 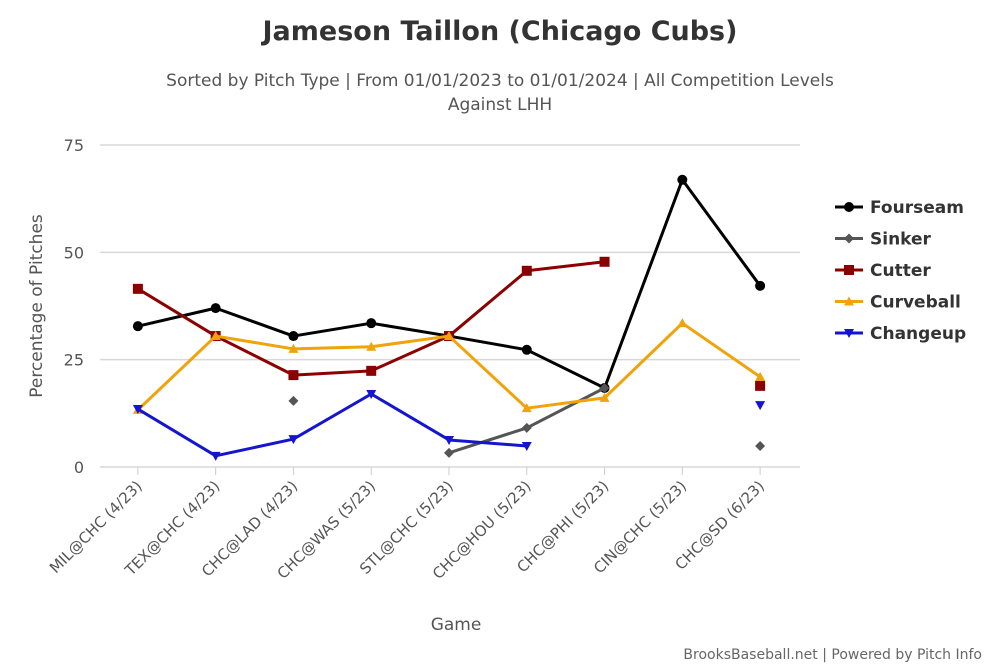 I want to click on y-tick-label: 25, so click(x=74, y=360).